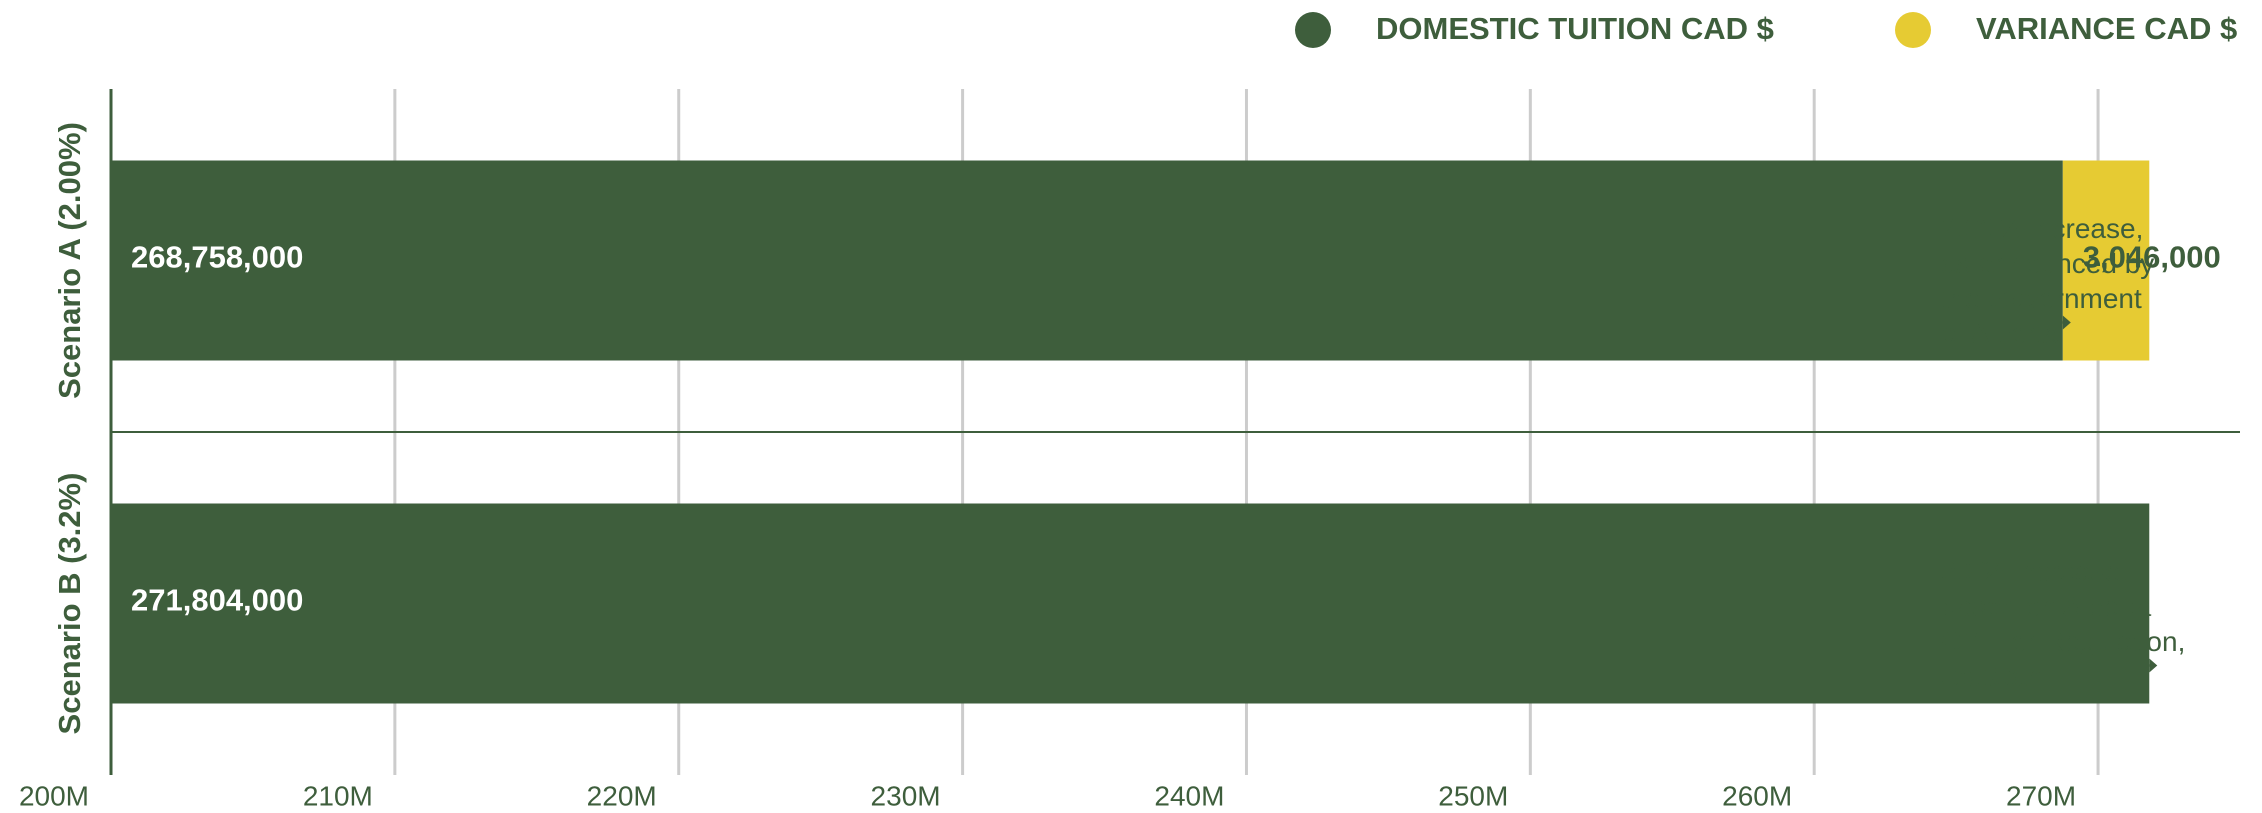 Image resolution: width=2262 pixels, height=813 pixels. I want to click on legend-label: VARIANCE CAD $, so click(2106, 28).